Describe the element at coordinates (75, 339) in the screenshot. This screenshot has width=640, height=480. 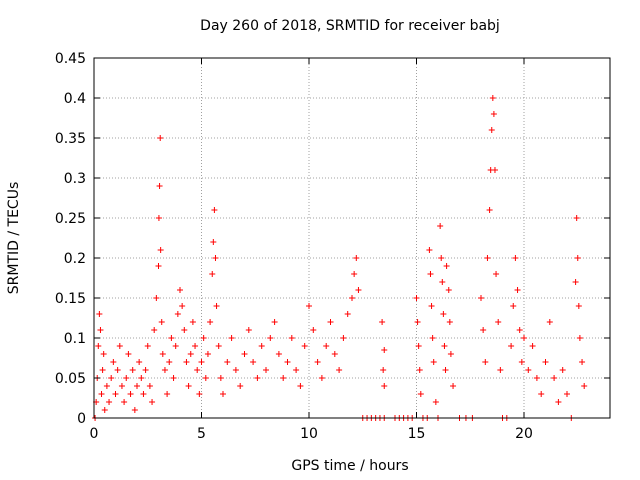
I see `y-tick-label: 0.1` at that location.